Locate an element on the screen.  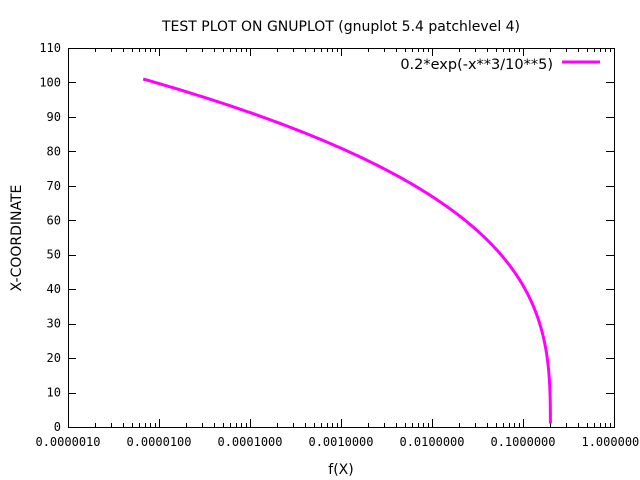
y-tick-label: 0 is located at coordinates (57, 427).